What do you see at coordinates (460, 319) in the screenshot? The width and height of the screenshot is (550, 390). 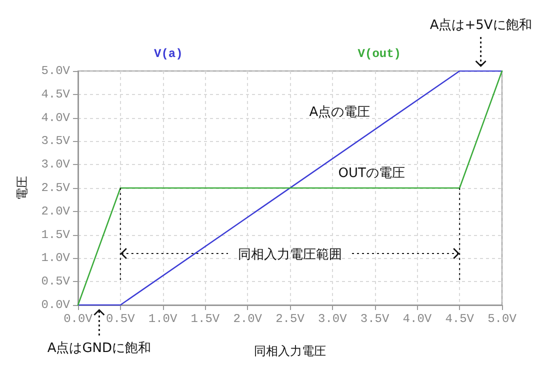 I see `x-tick-label: 4.5V` at bounding box center [460, 319].